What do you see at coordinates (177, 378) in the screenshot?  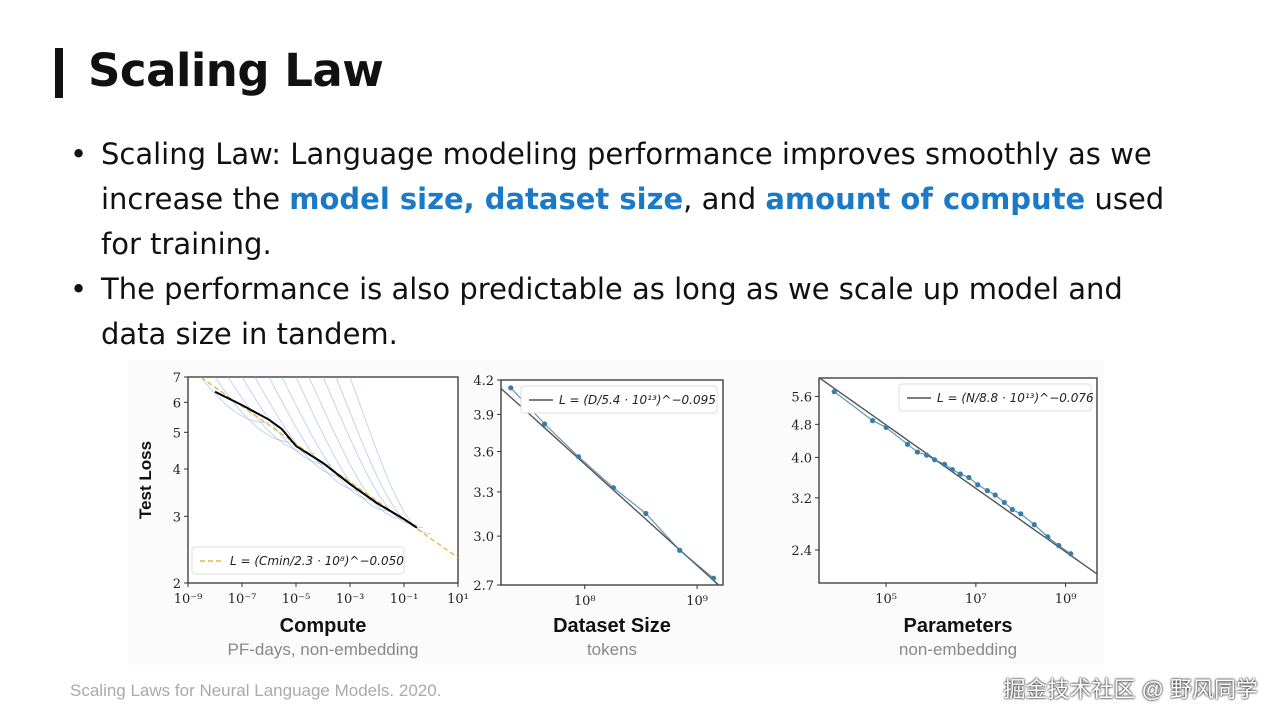 I see `y-tick-label: 7` at bounding box center [177, 378].